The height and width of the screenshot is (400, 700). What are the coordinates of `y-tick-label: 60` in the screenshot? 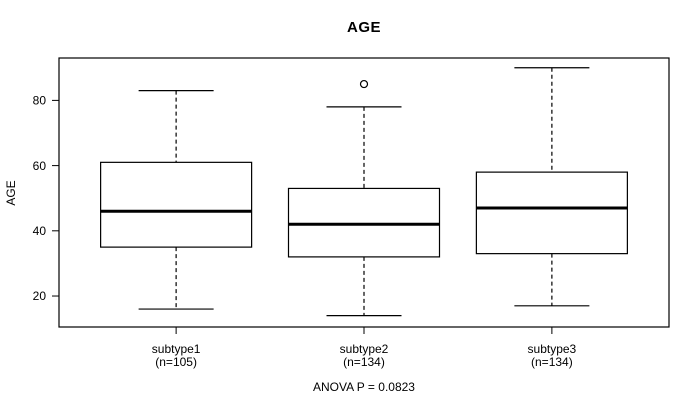 It's located at (40, 166).